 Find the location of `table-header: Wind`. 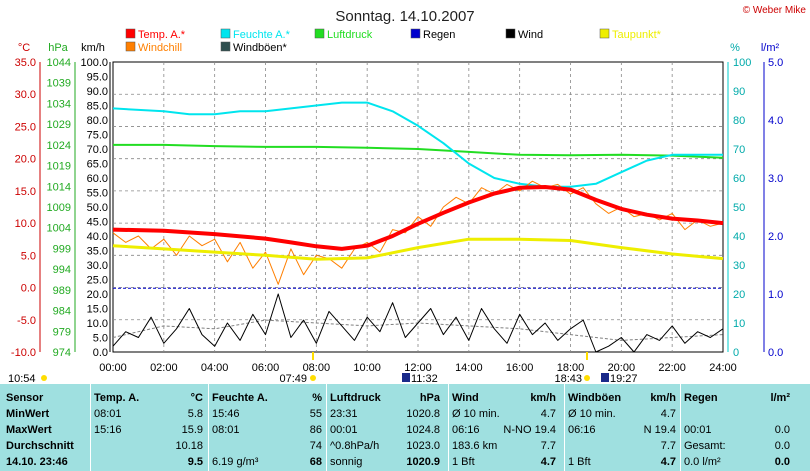

table-header: Wind is located at coordinates (465, 398).